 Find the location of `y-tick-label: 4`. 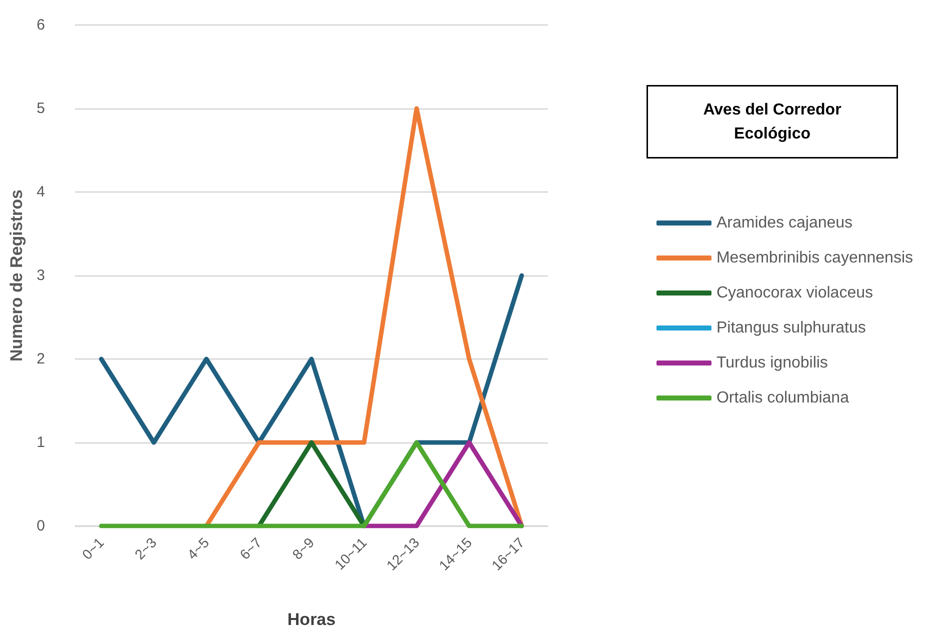

y-tick-label: 4 is located at coordinates (40, 192).